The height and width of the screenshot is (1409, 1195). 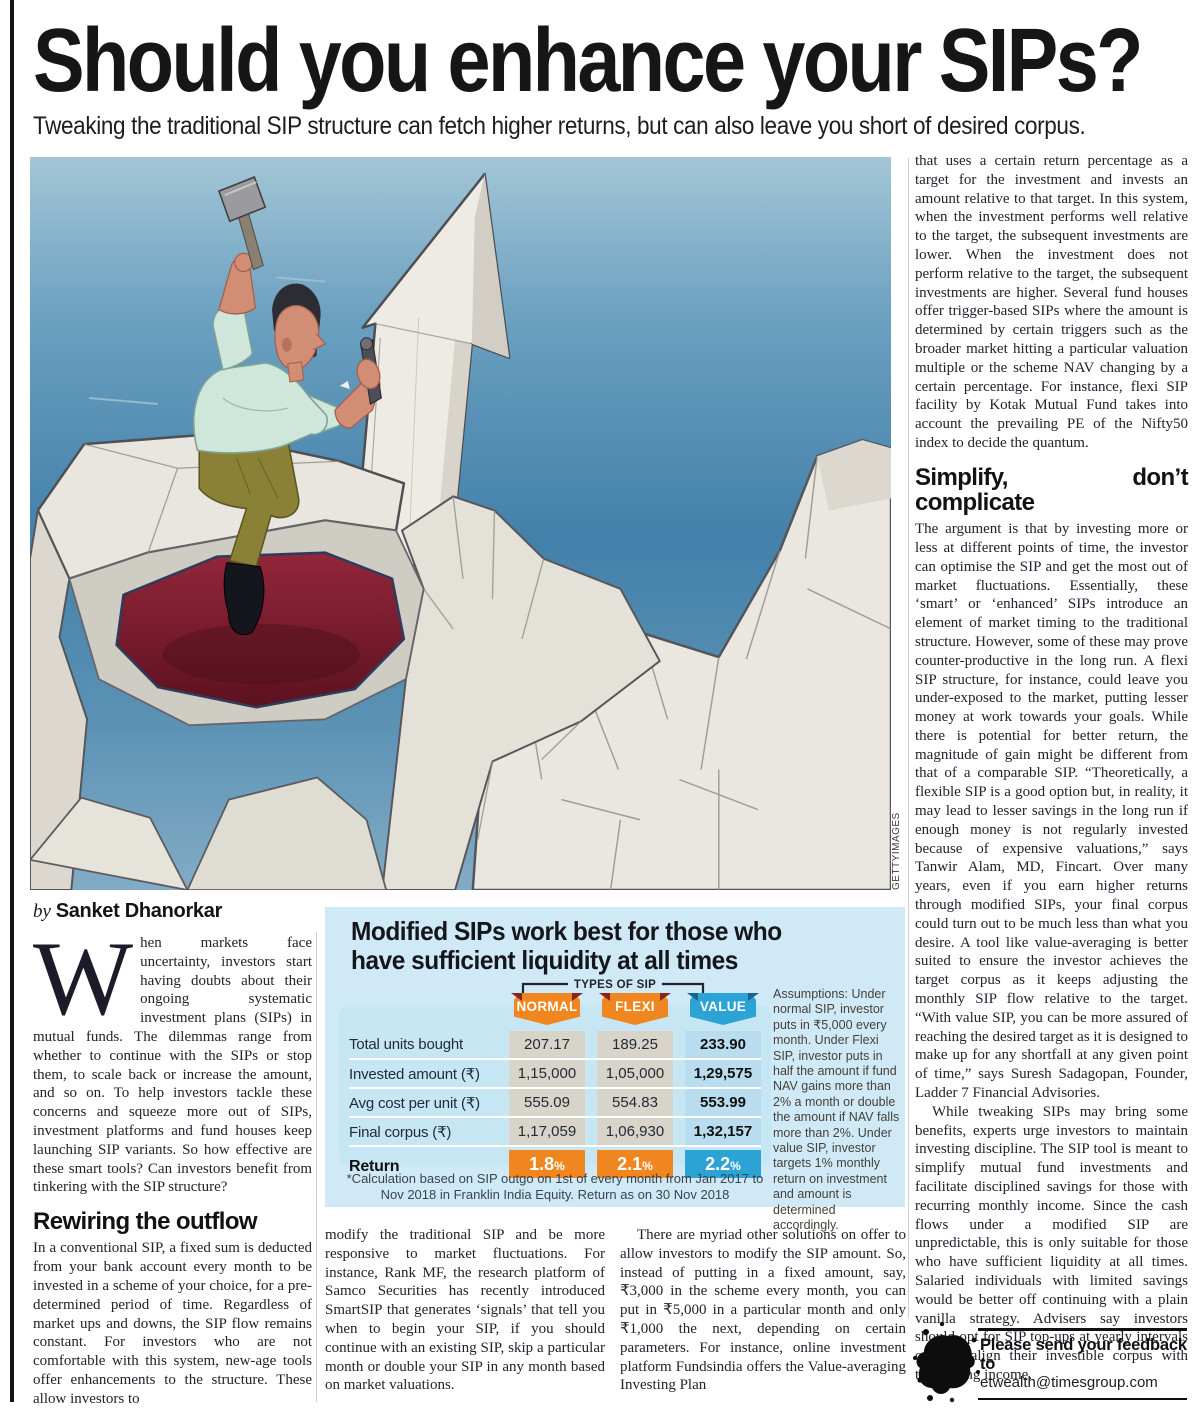 What do you see at coordinates (547, 1009) in the screenshot?
I see `column-badge-normal: NORMAL` at bounding box center [547, 1009].